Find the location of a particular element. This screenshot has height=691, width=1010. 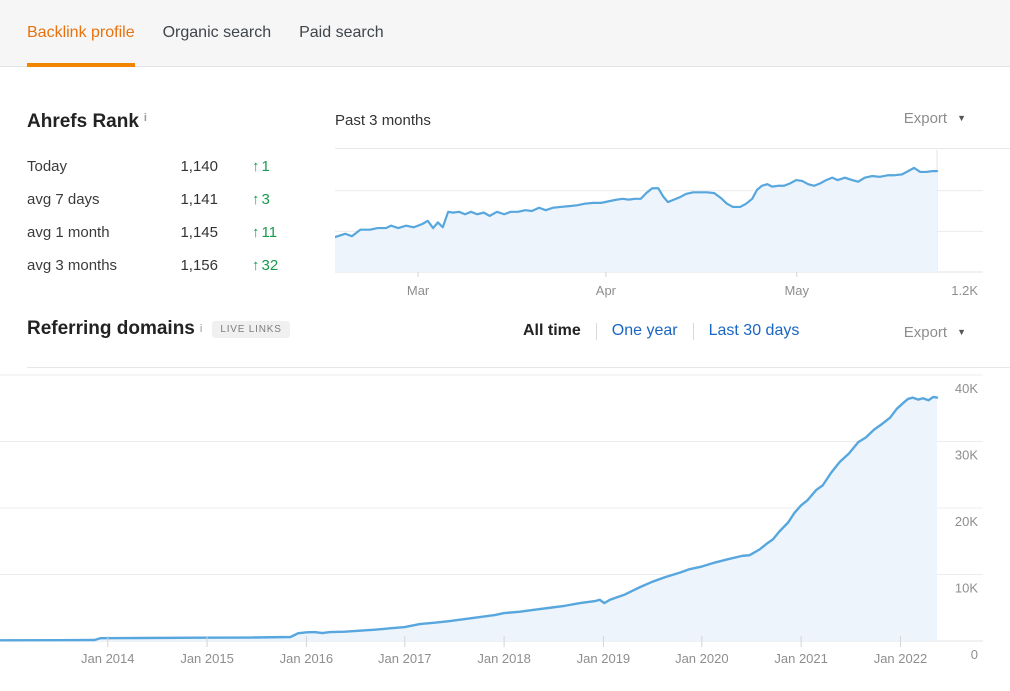

svg-text: Jan 2019 is located at coordinates (604, 658).